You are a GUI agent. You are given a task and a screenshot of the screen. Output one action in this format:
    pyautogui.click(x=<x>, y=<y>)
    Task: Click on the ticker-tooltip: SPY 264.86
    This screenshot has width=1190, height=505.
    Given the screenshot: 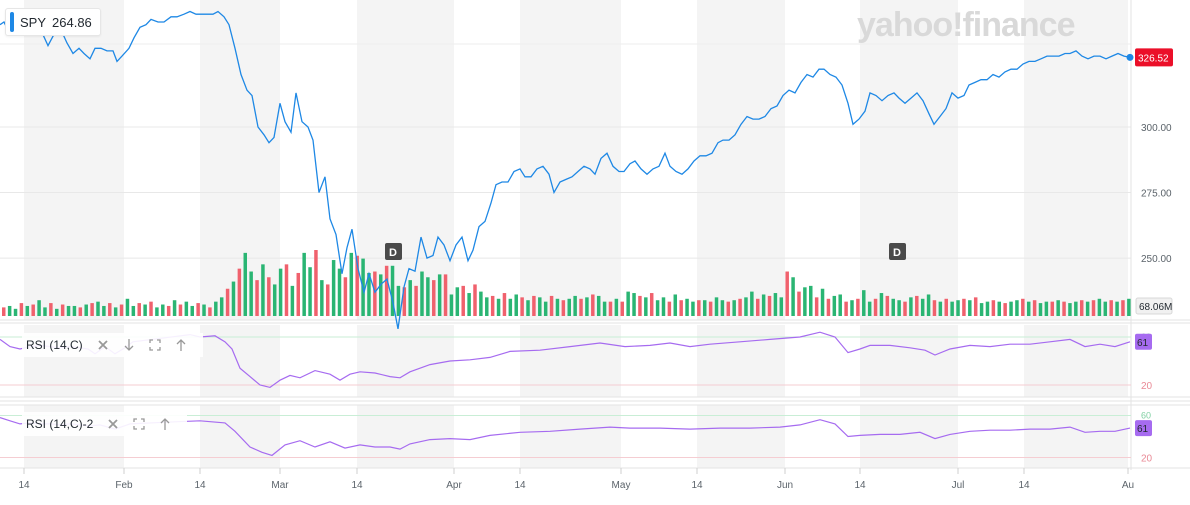 What is the action you would take?
    pyautogui.click(x=53, y=22)
    